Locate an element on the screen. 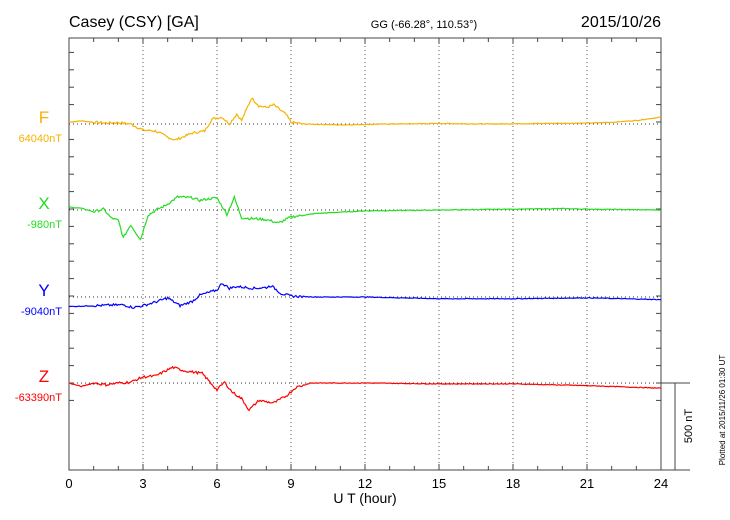 The width and height of the screenshot is (730, 520). chart-title: Casey (CSY) [GA] is located at coordinates (134, 22).